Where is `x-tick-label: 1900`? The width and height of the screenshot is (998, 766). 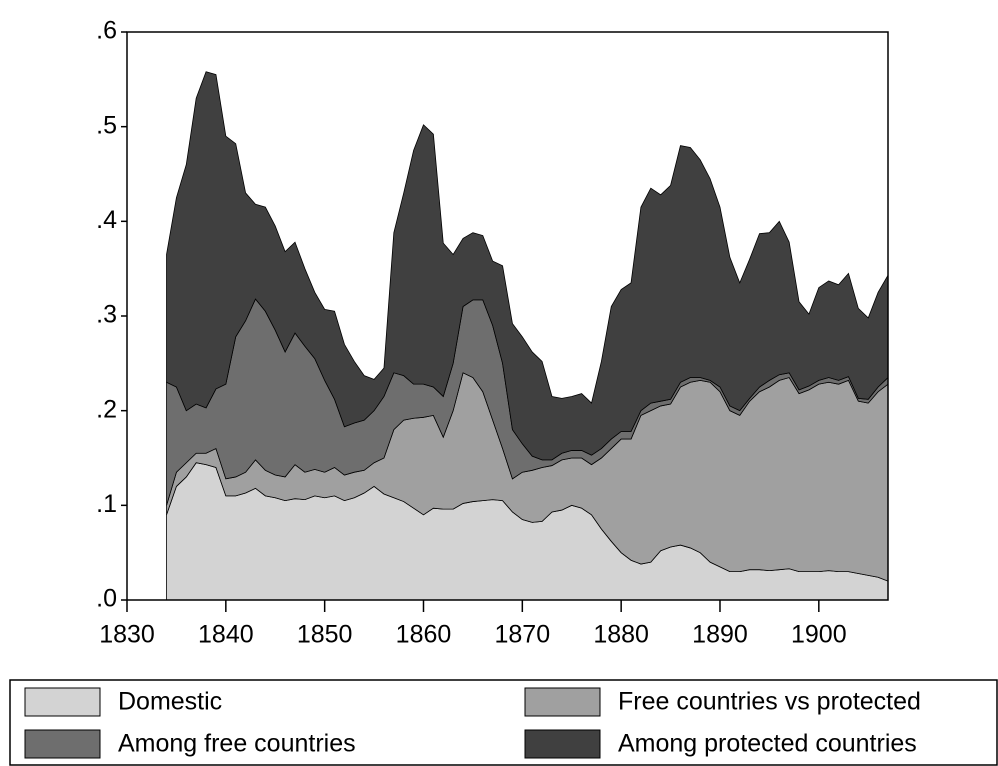
x-tick-label: 1900 is located at coordinates (819, 635).